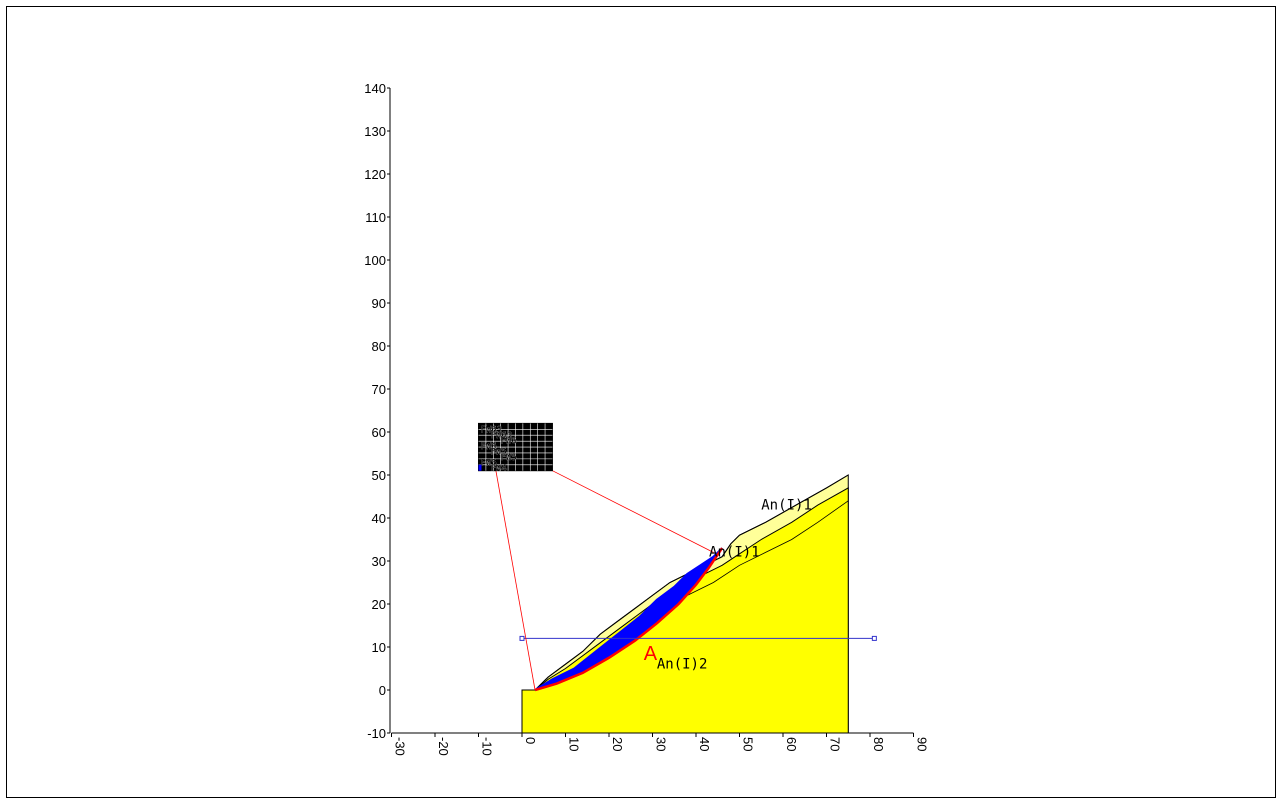  I want to click on x-tick-label: 20, so click(617, 744).